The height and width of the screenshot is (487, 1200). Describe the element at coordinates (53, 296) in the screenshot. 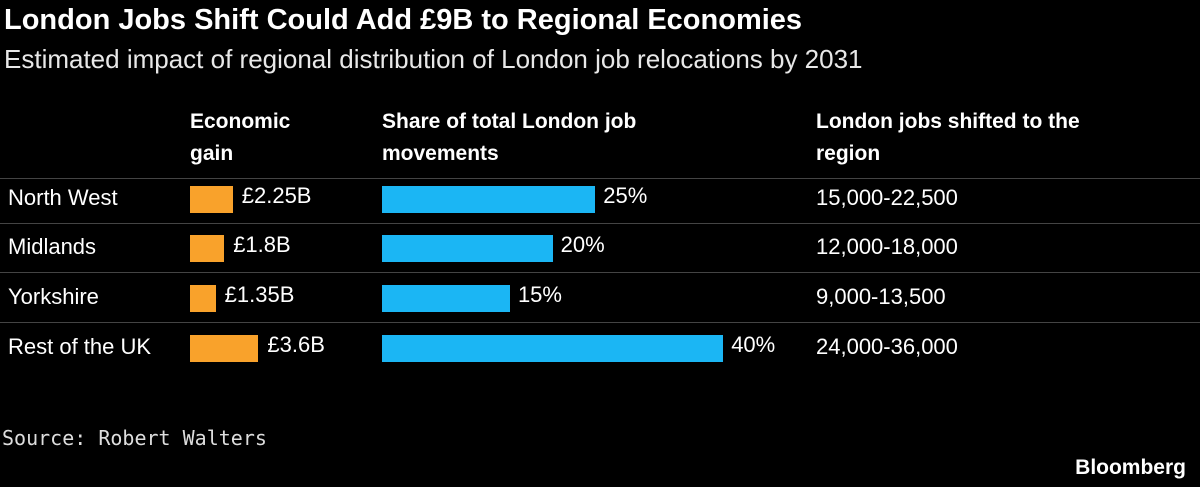

I see `region-label: Yorkshire` at that location.